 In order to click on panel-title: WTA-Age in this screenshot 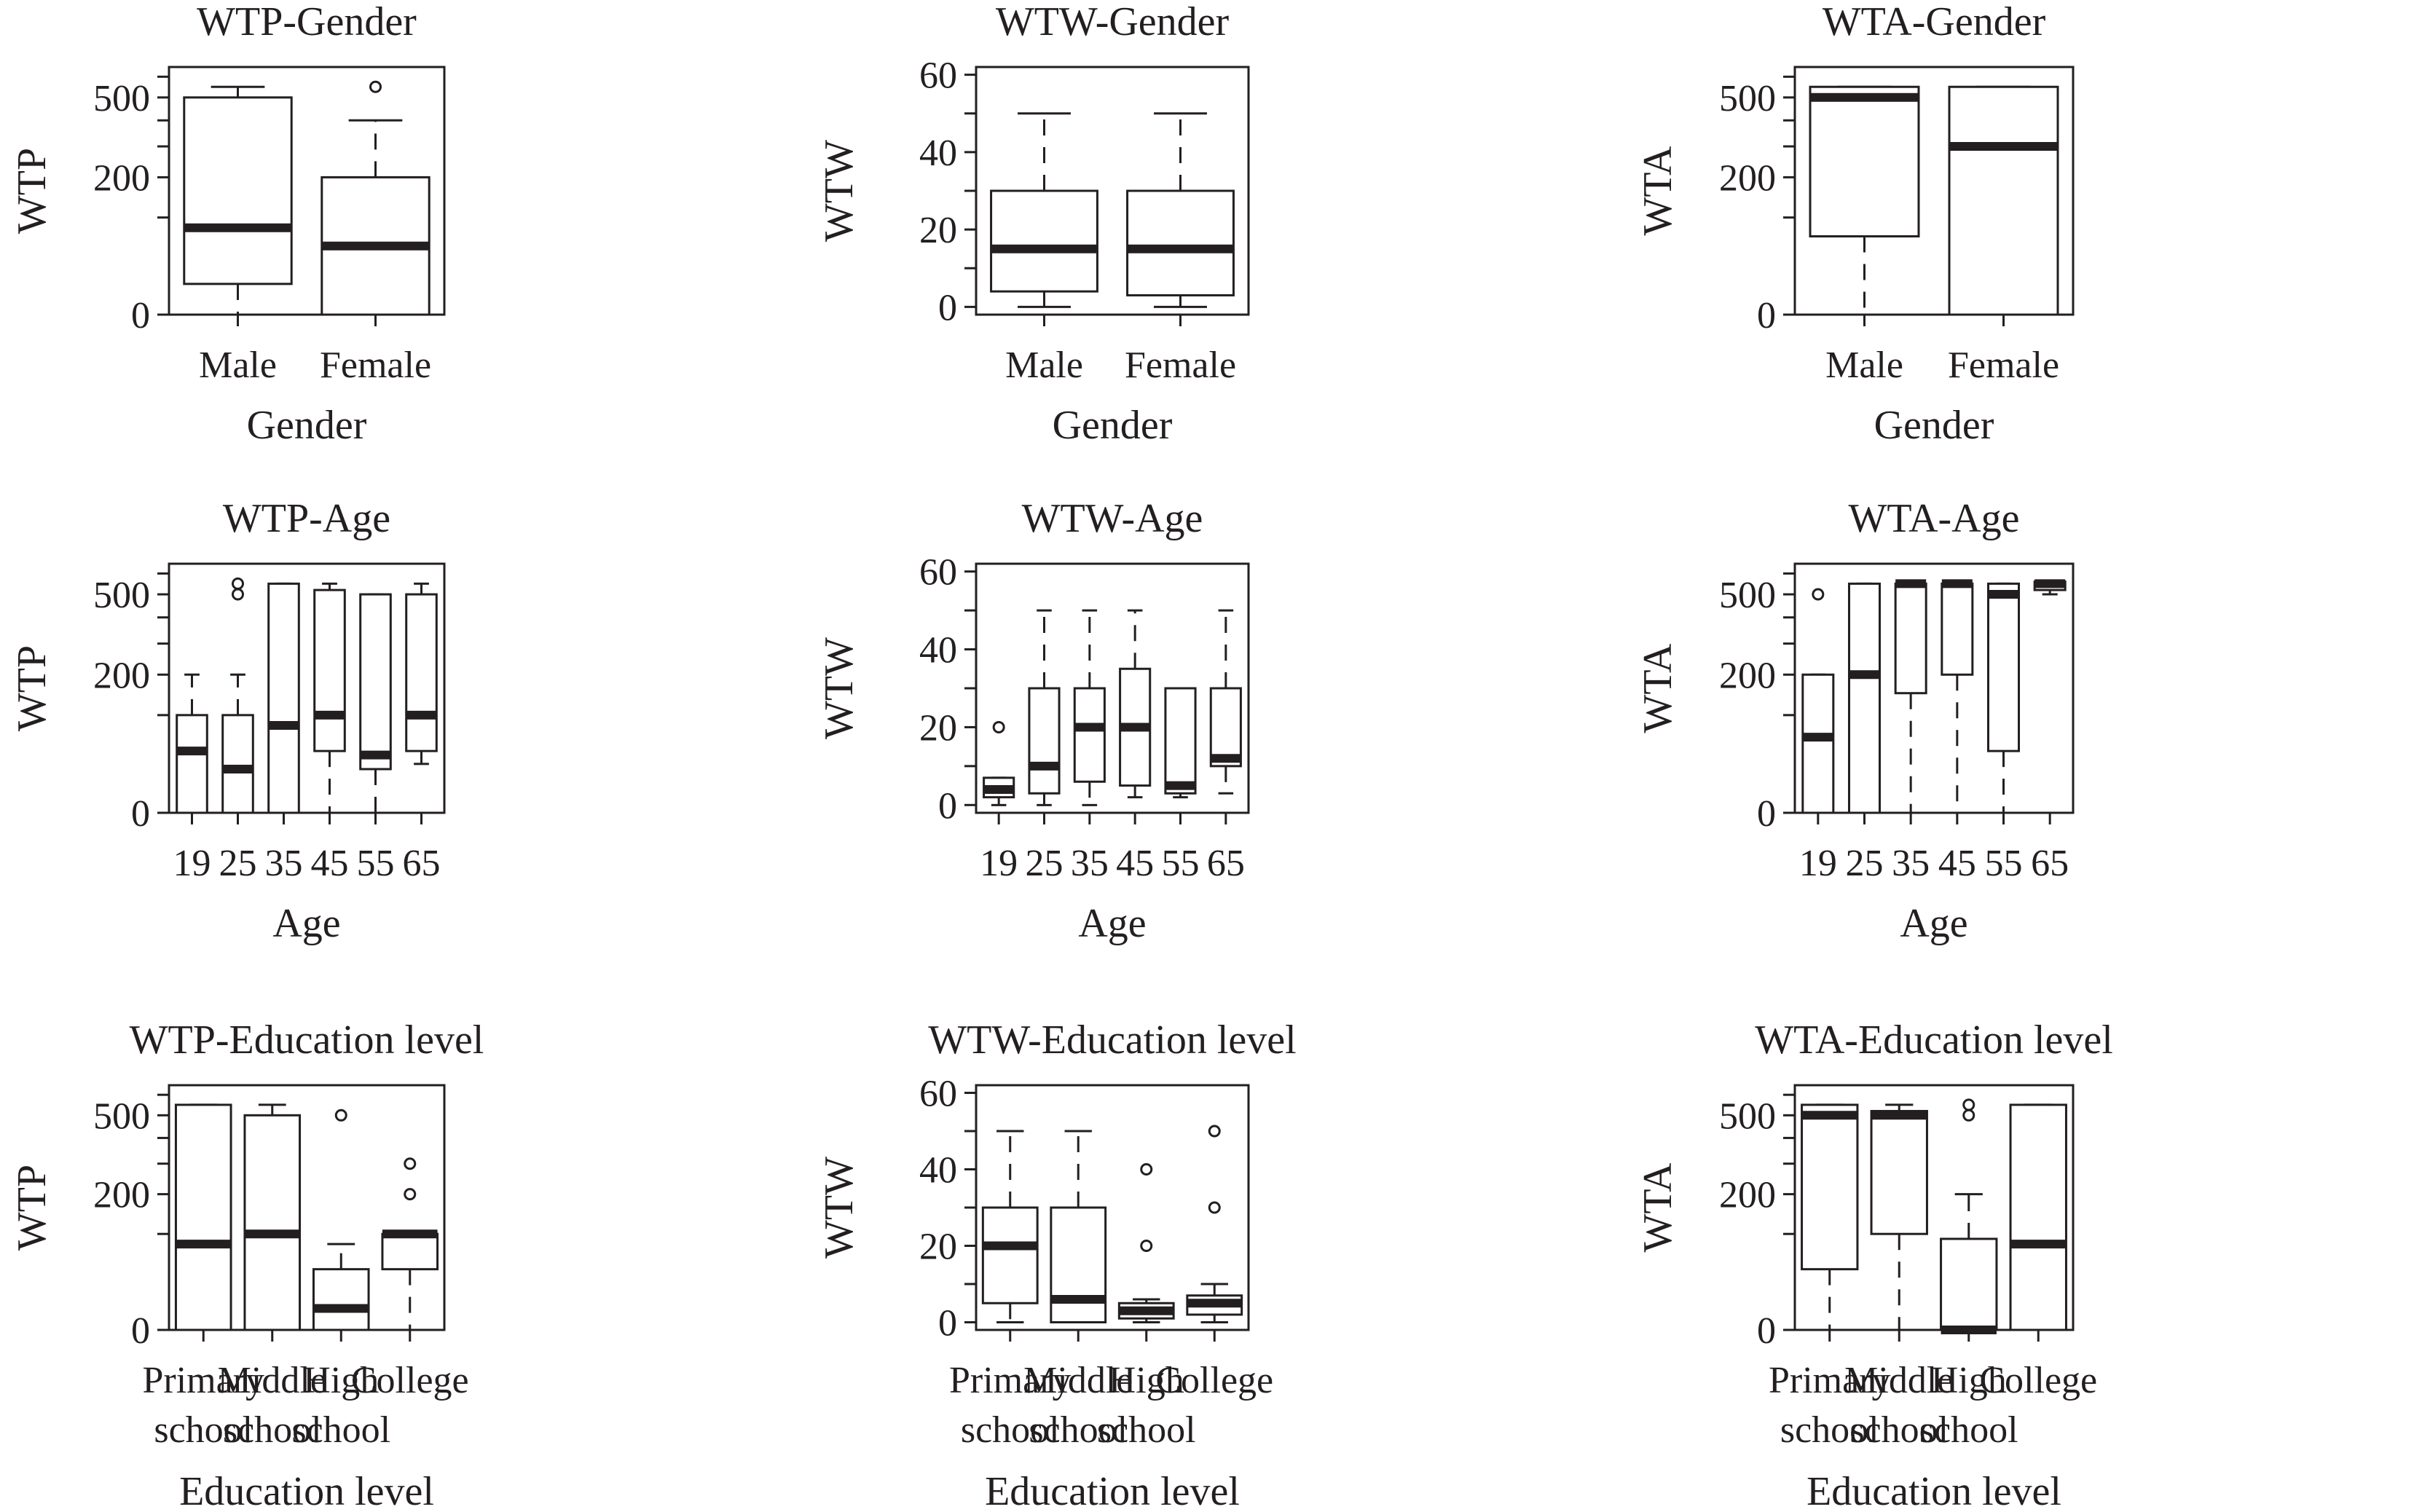, I will do `click(1934, 518)`.